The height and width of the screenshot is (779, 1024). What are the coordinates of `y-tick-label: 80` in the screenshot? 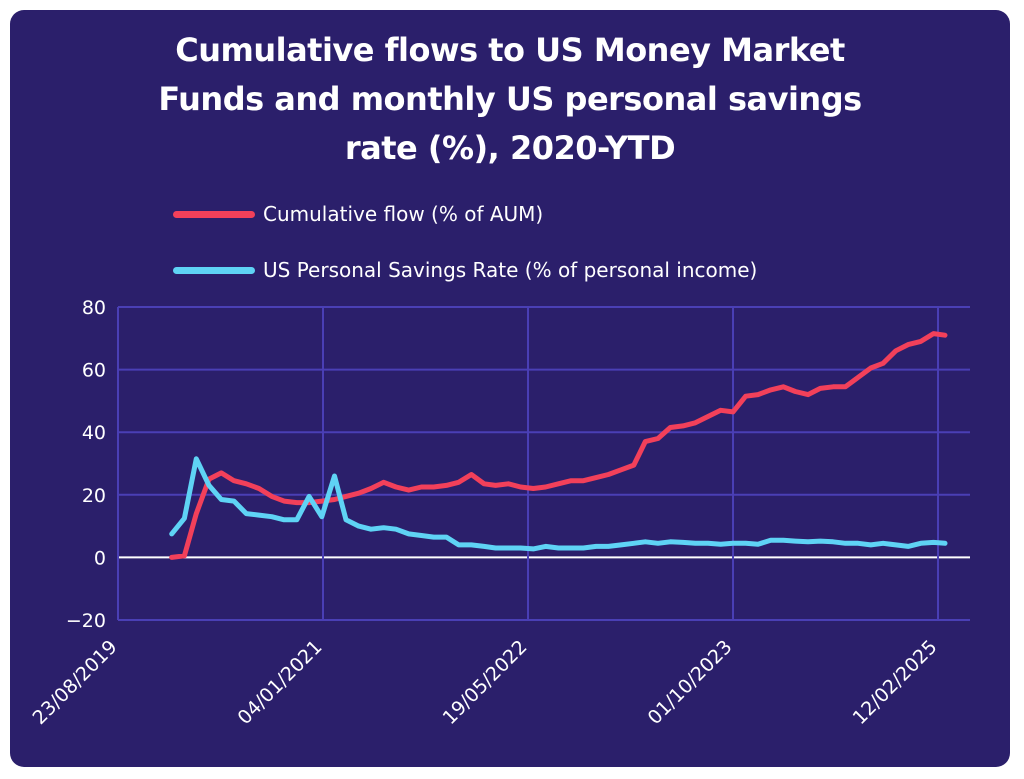 It's located at (94, 308).